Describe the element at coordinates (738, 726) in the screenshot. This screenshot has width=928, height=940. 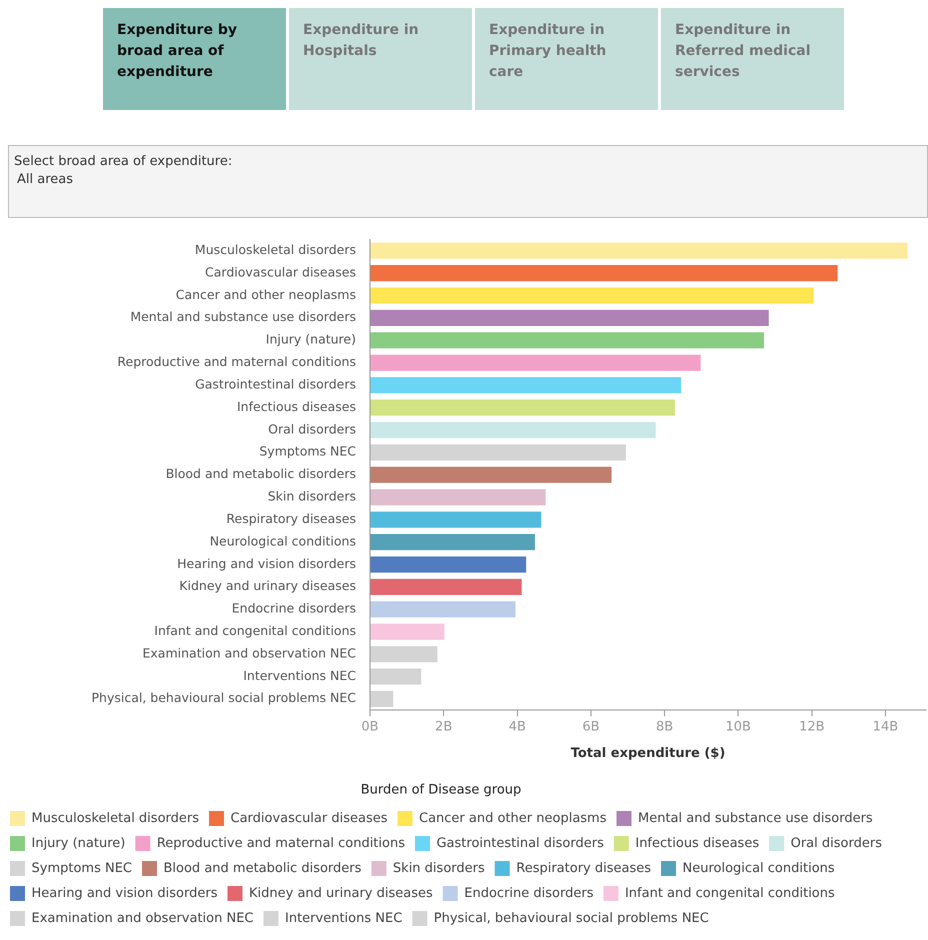
I see `x-tick-label: 10B` at that location.